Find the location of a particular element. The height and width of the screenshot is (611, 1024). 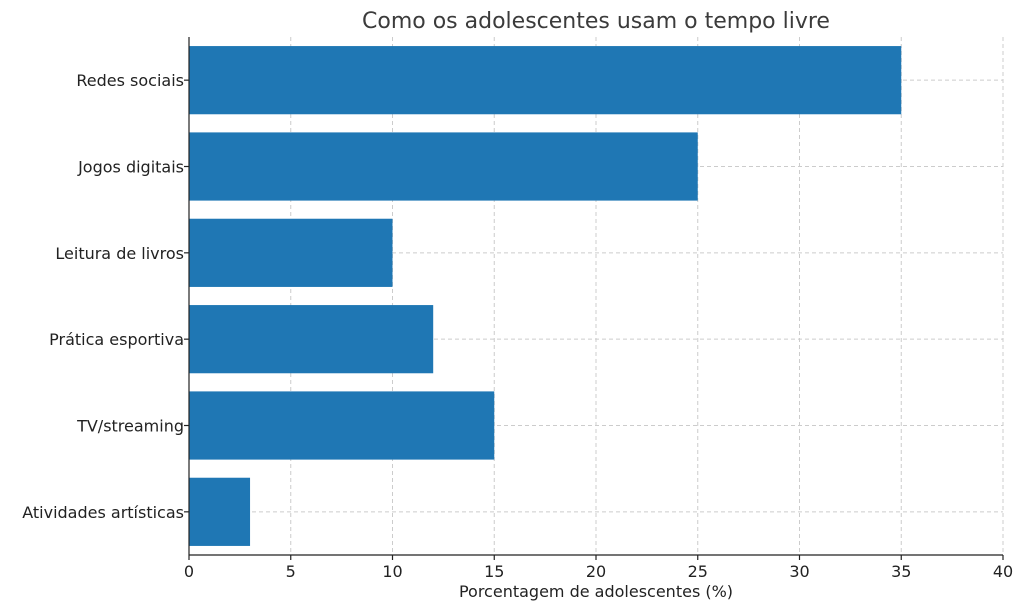

y-tick-label: Leitura de livros is located at coordinates (119, 253).